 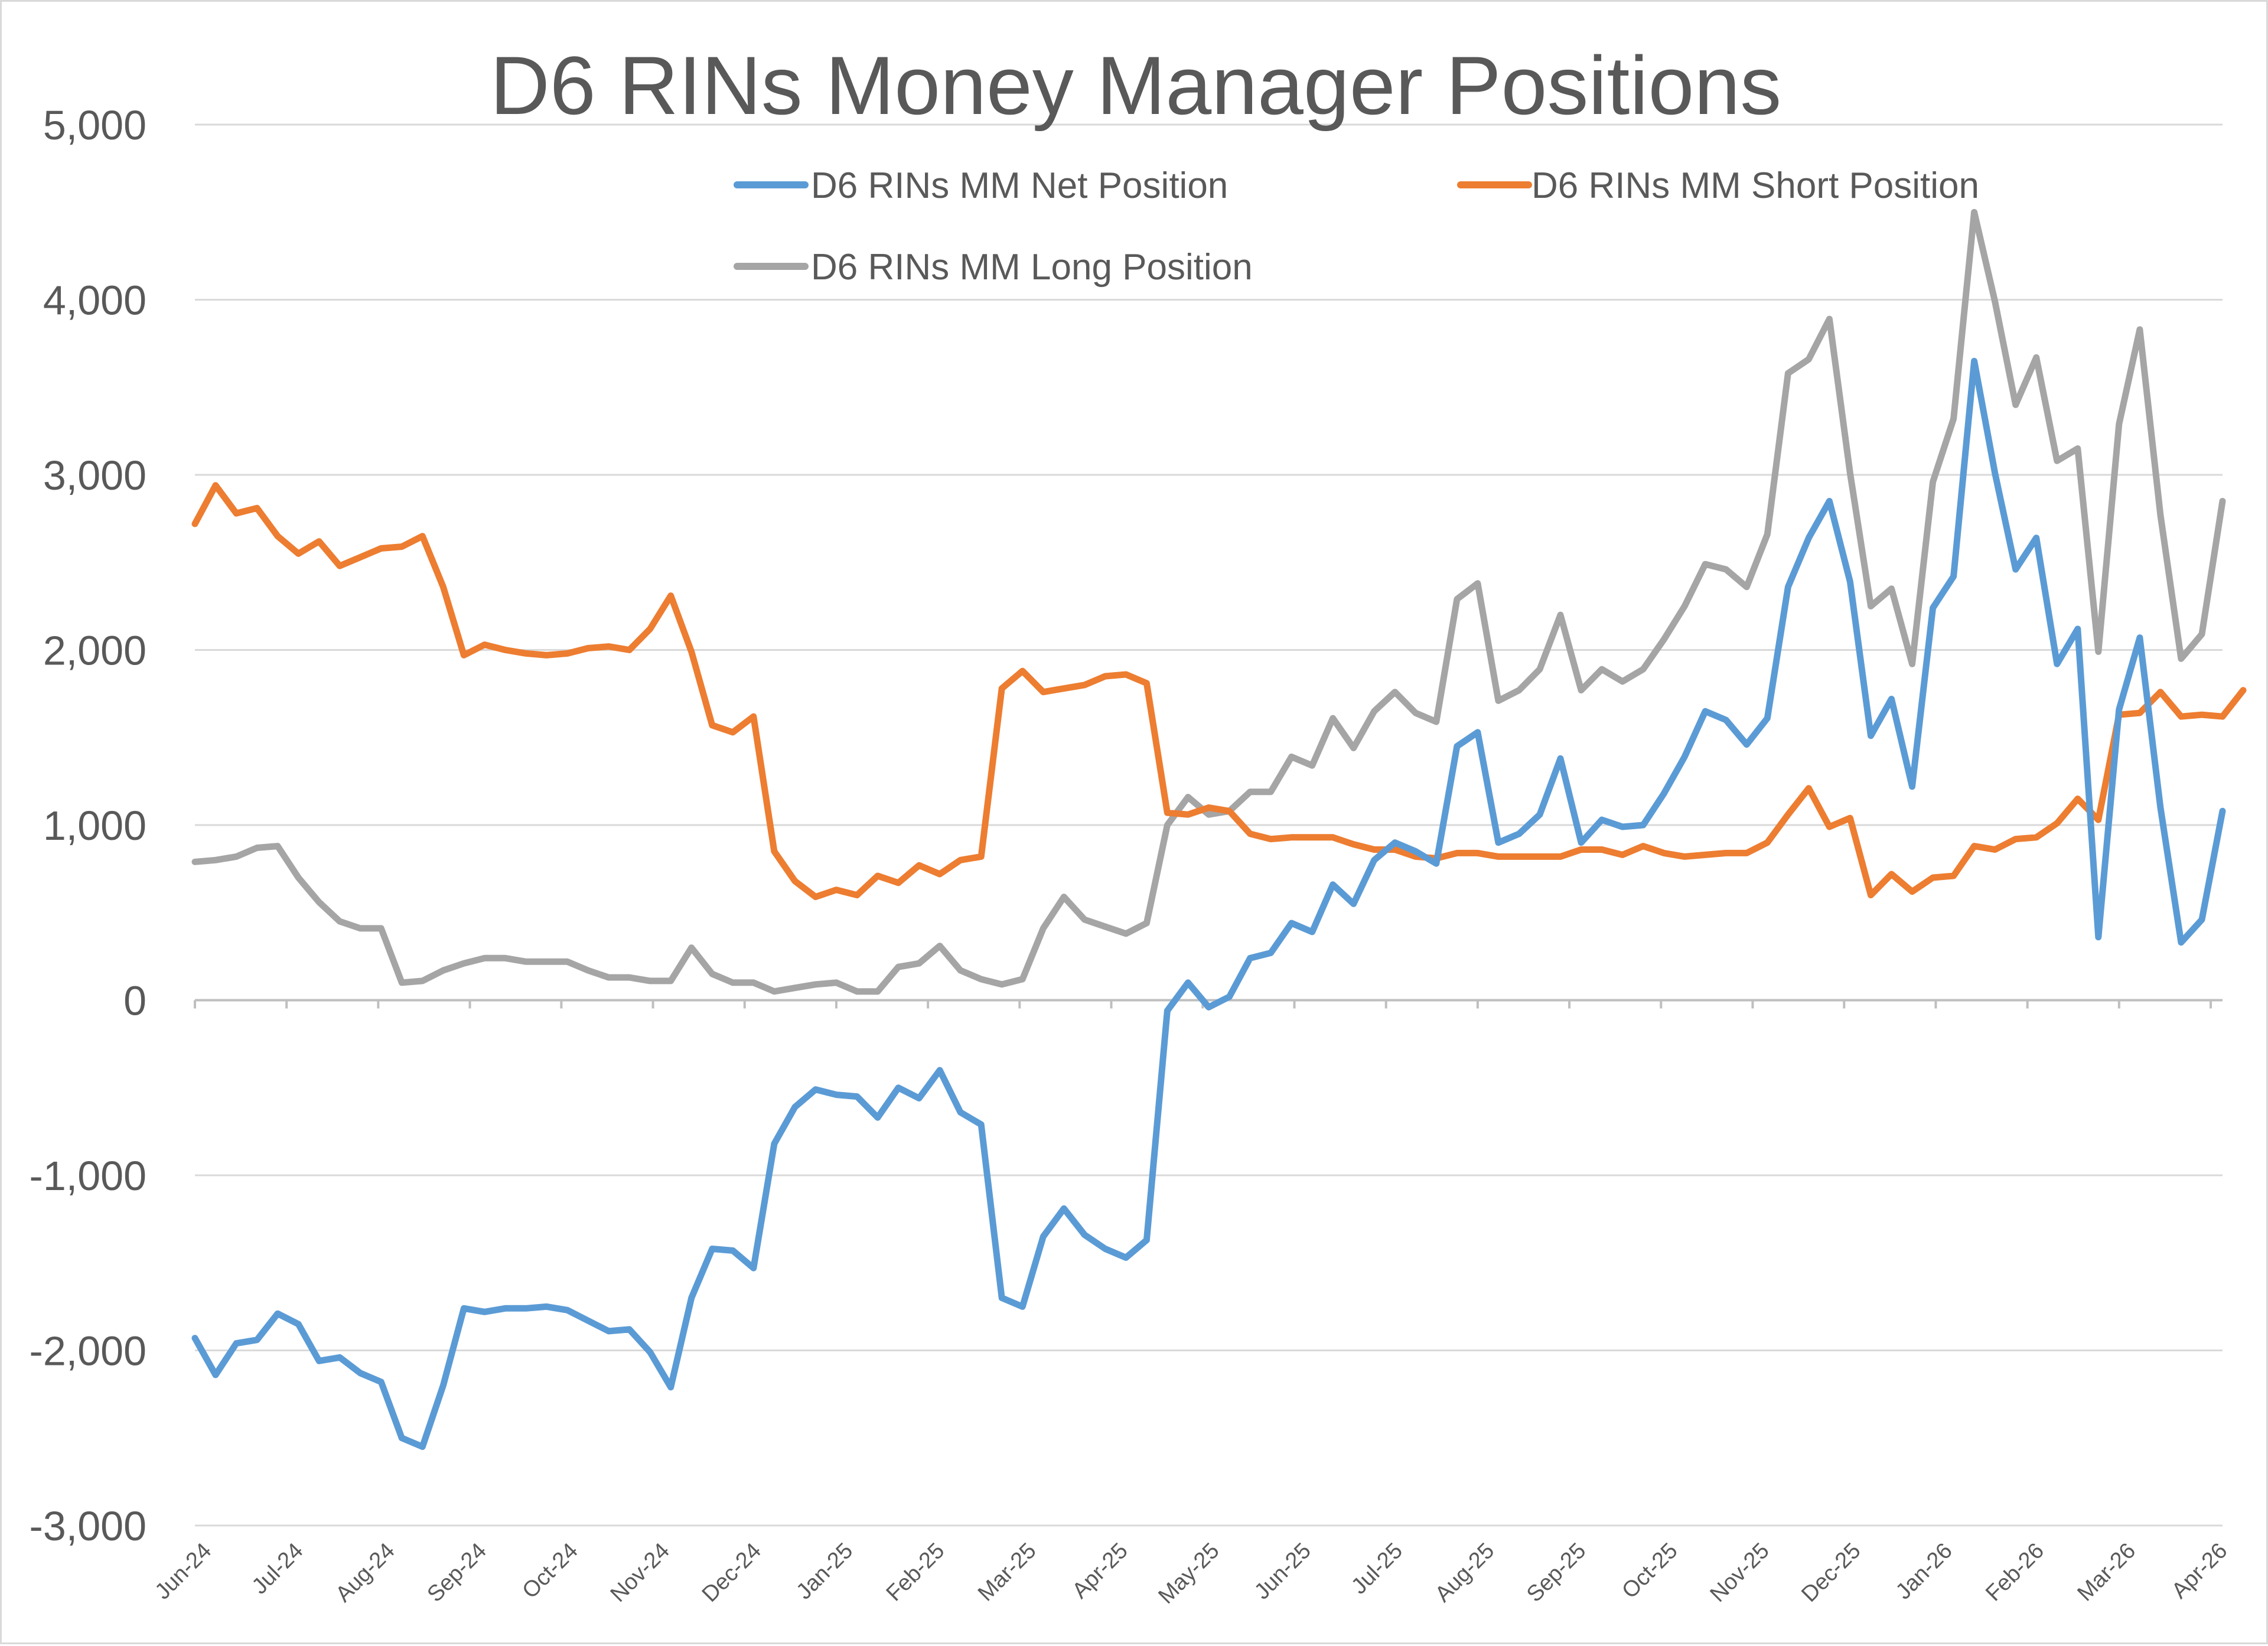 I want to click on legend-label-net: D6 RINs MM Net Position, so click(x=1019, y=186).